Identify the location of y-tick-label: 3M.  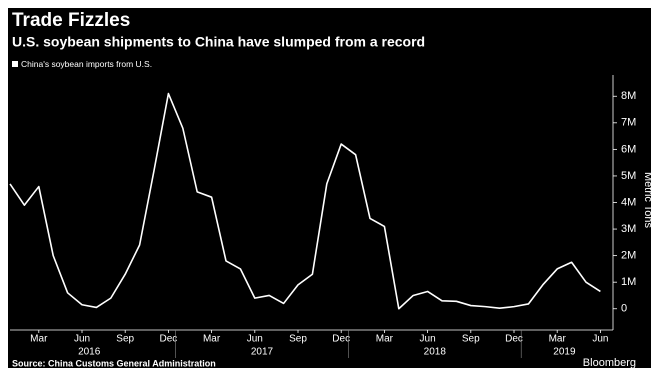
(628, 229).